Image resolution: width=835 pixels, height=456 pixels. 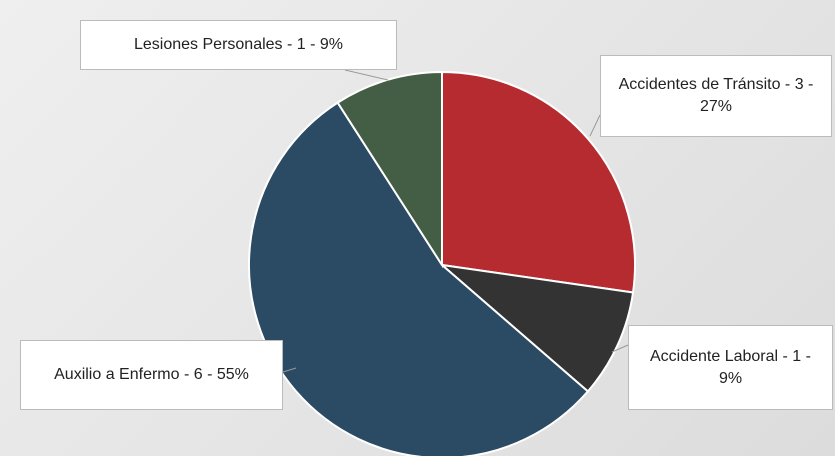 What do you see at coordinates (151, 375) in the screenshot?
I see `data-label: Auxilio a Enfermo - 6 - 55%` at bounding box center [151, 375].